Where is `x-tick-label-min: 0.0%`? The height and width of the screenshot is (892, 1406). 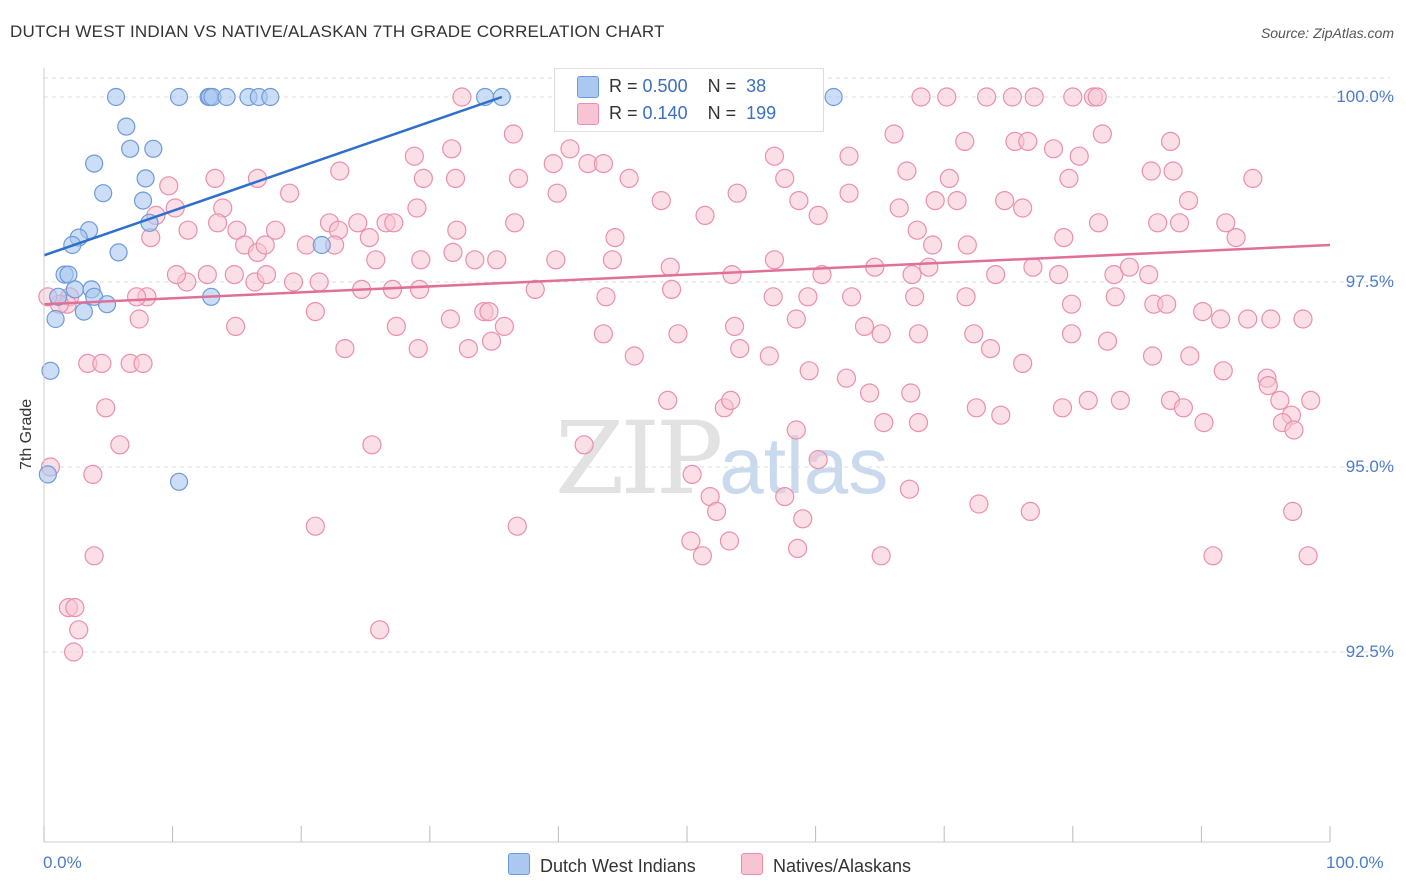
x-tick-label-min: 0.0% is located at coordinates (62, 862).